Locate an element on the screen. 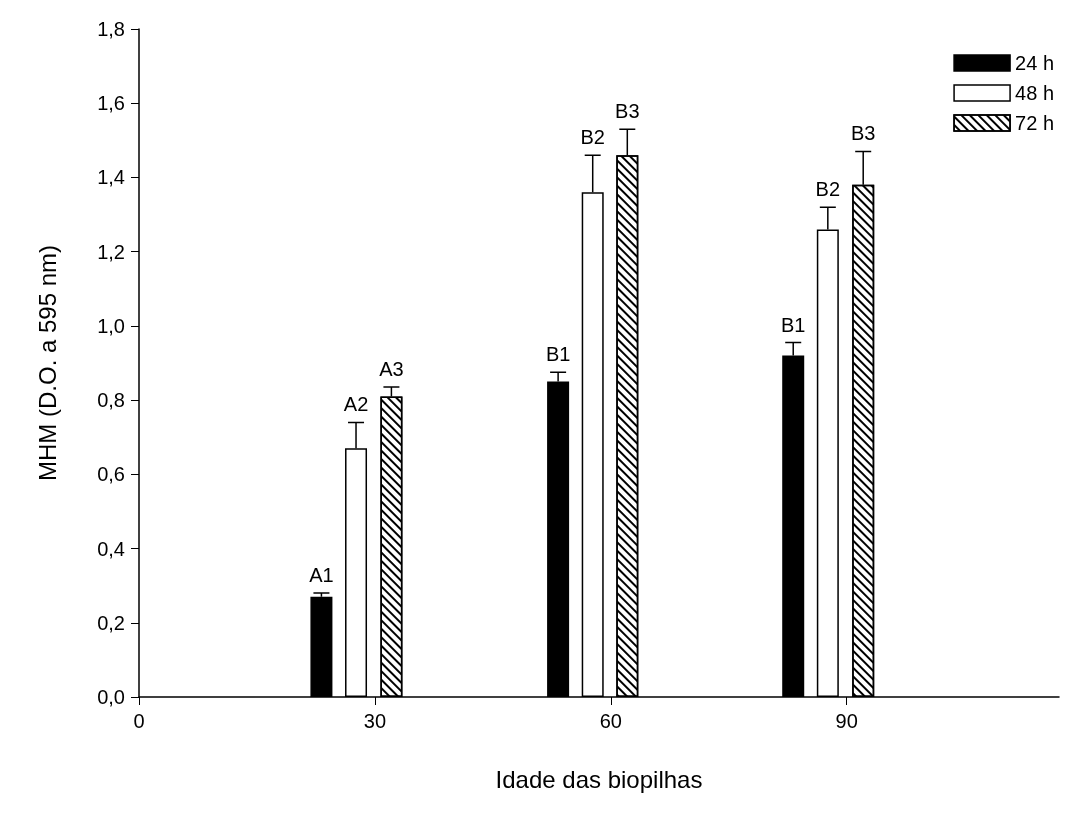  y-axis-title: MHM (D.O. a 595 nm) is located at coordinates (47, 363).